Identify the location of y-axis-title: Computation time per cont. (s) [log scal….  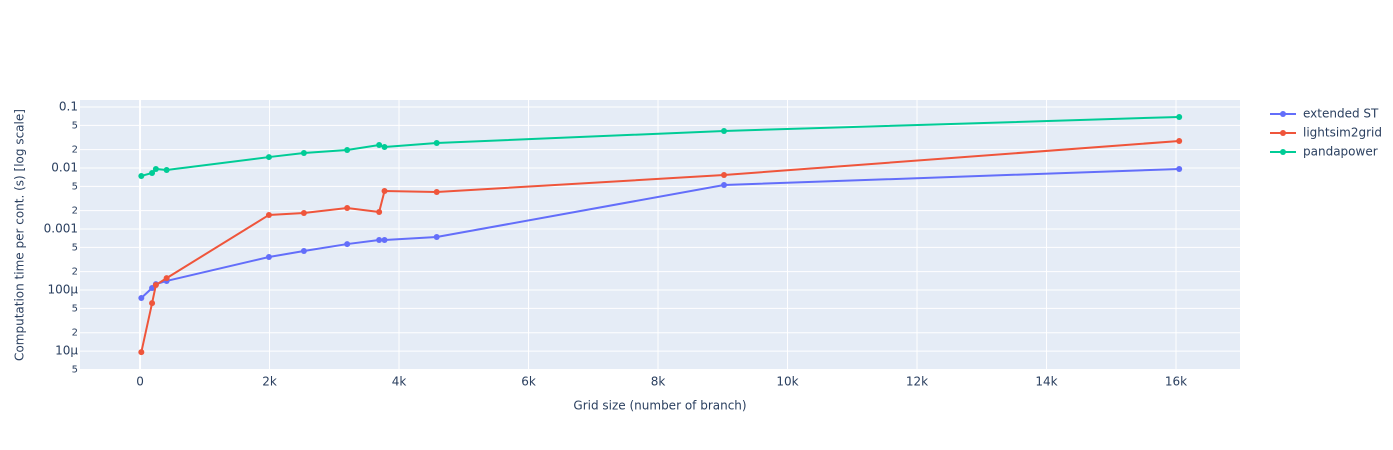
(20, 235).